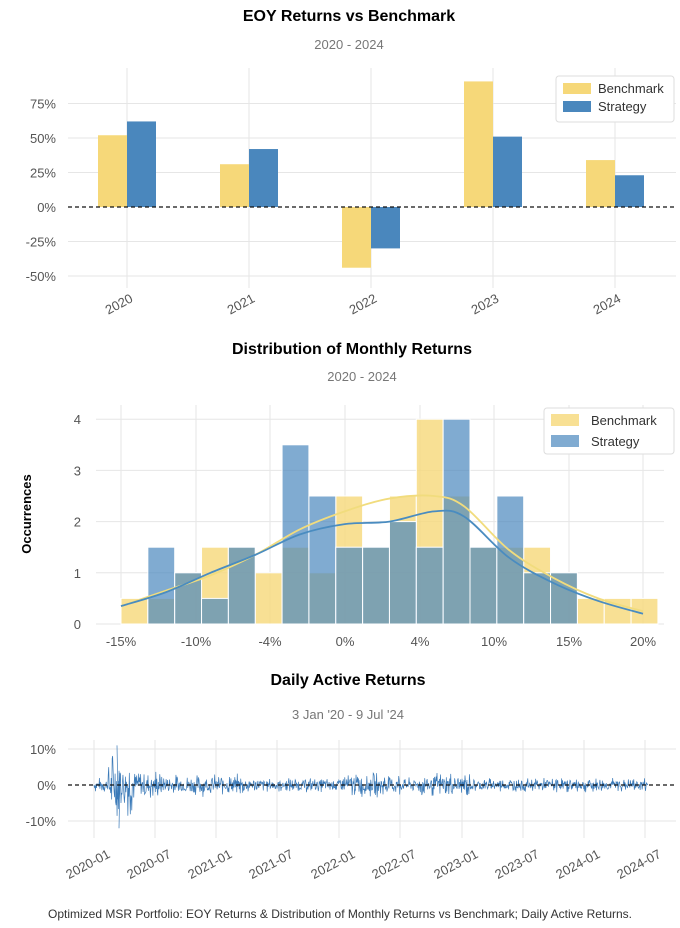 This screenshot has height=928, width=680. Describe the element at coordinates (624, 420) in the screenshot. I see `dist-legend-label-benchmark: Benchmark` at that location.